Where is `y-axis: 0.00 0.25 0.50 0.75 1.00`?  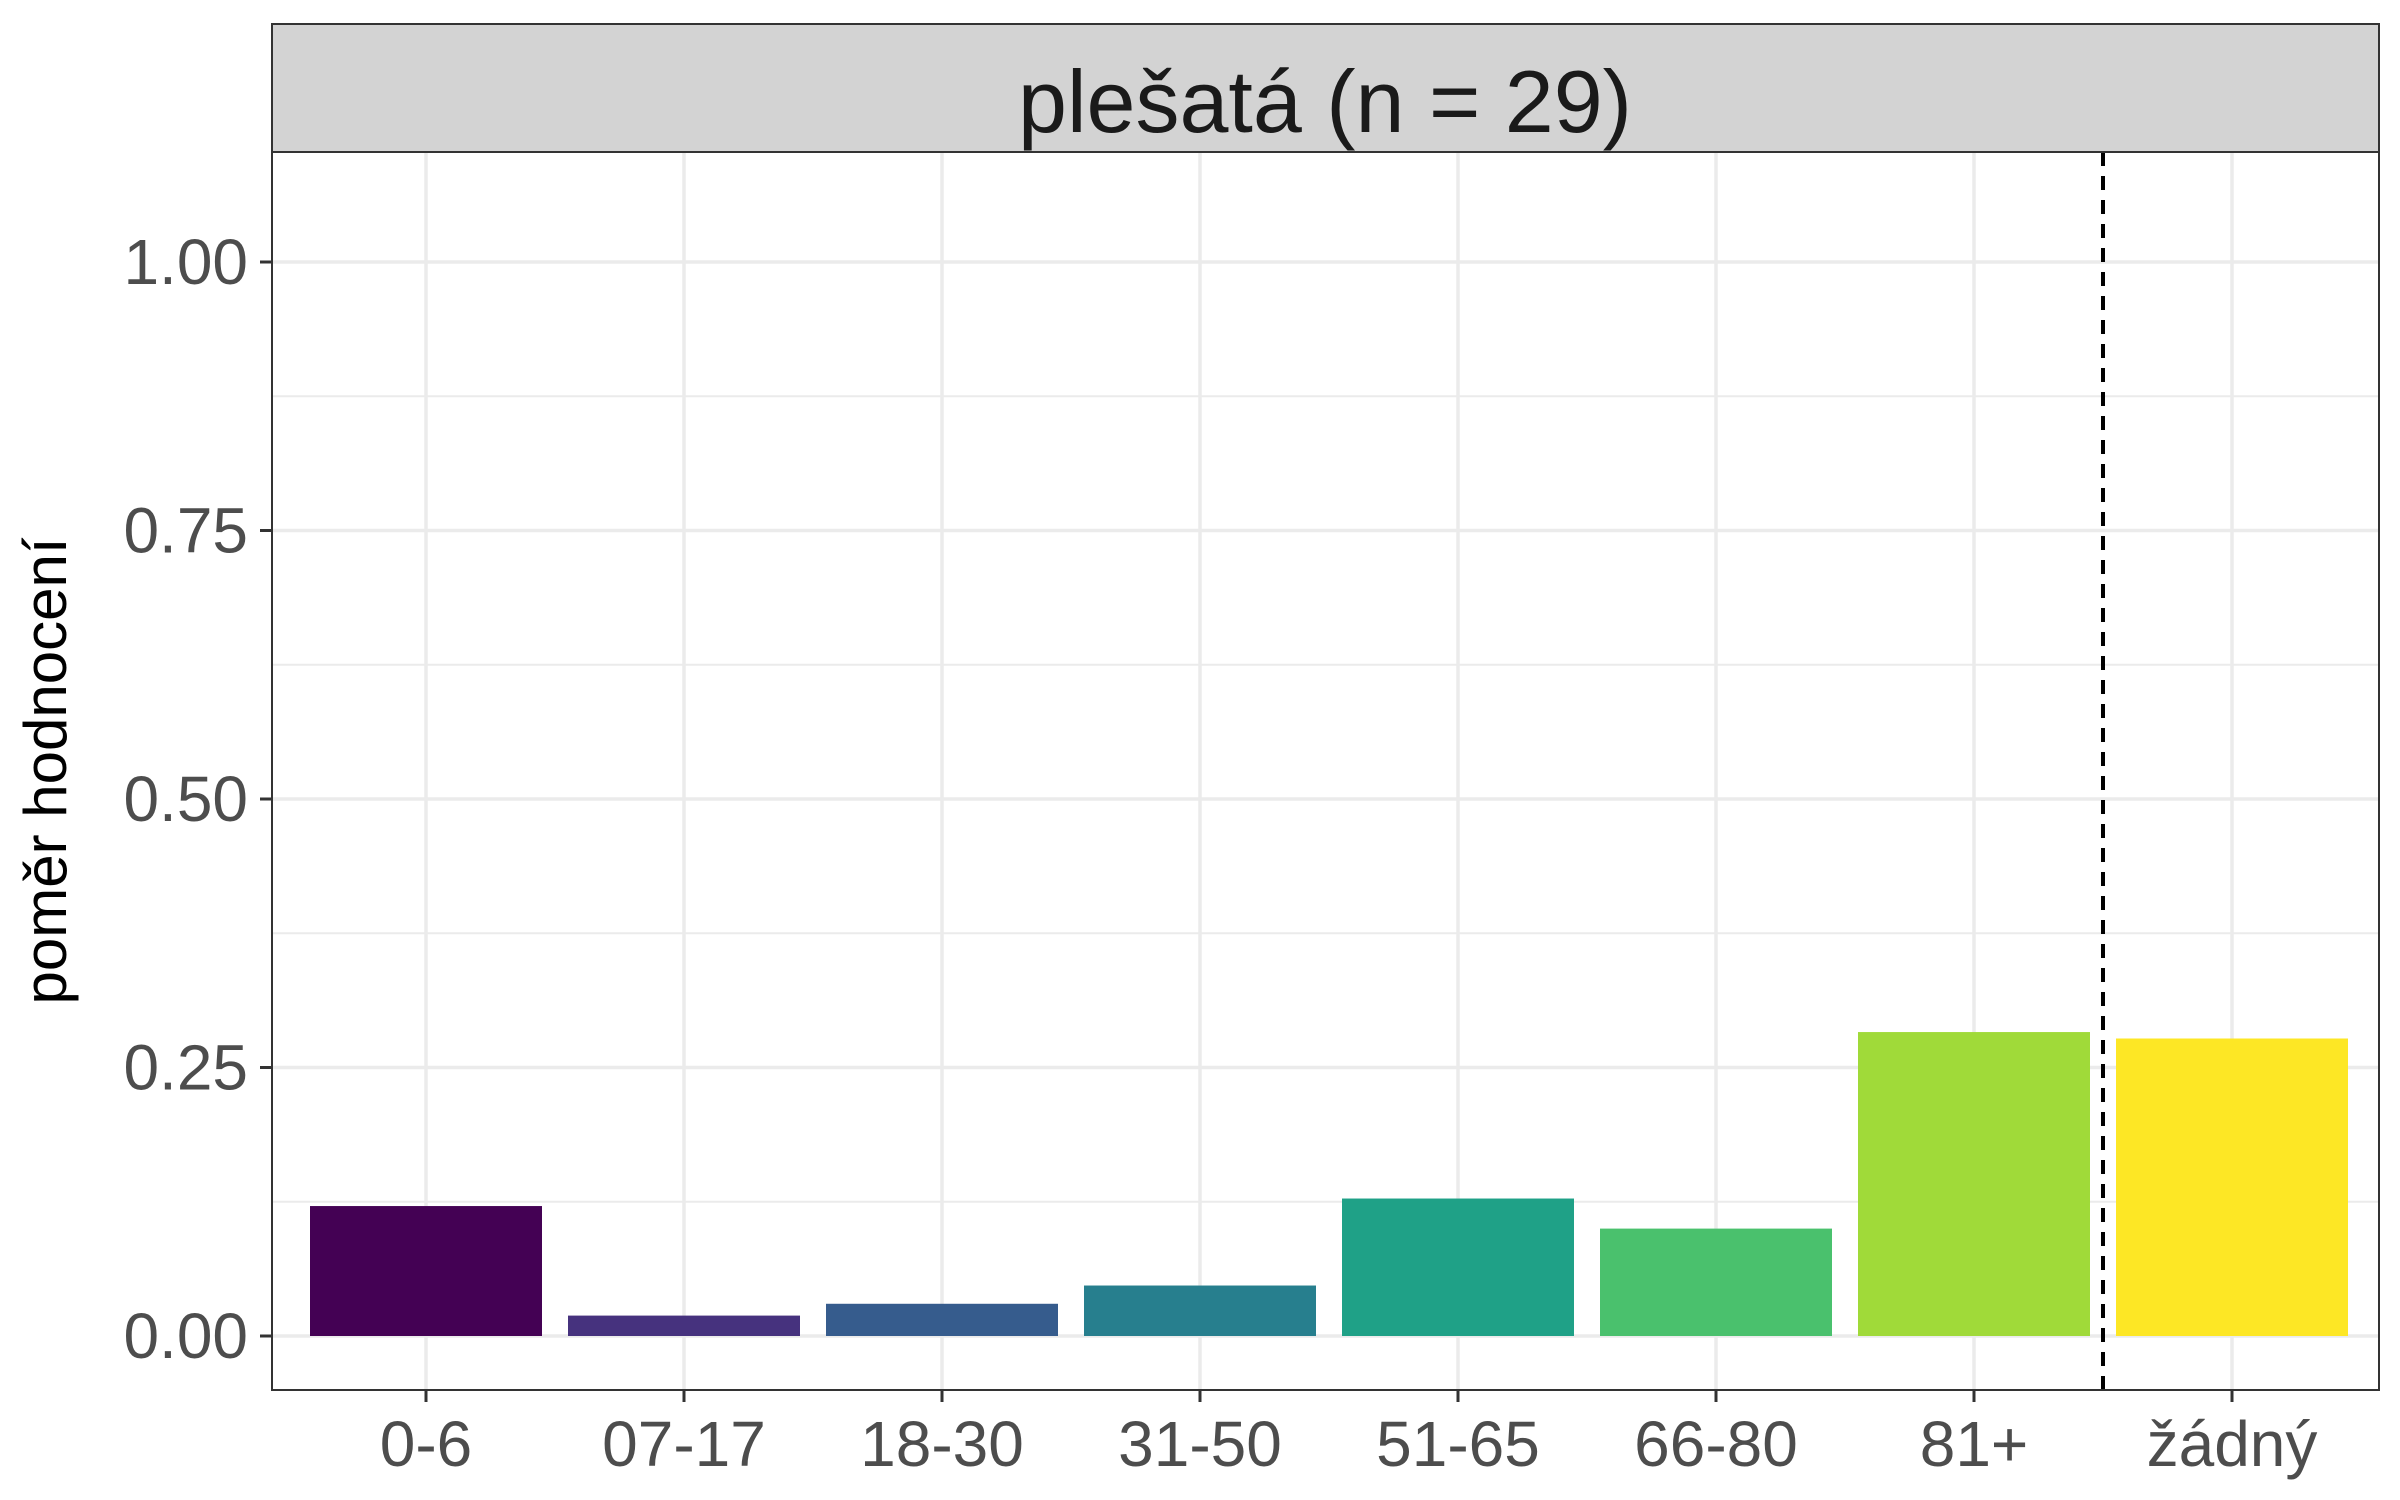 y-axis: 0.00 0.25 0.50 0.75 1.00 is located at coordinates (197, 799).